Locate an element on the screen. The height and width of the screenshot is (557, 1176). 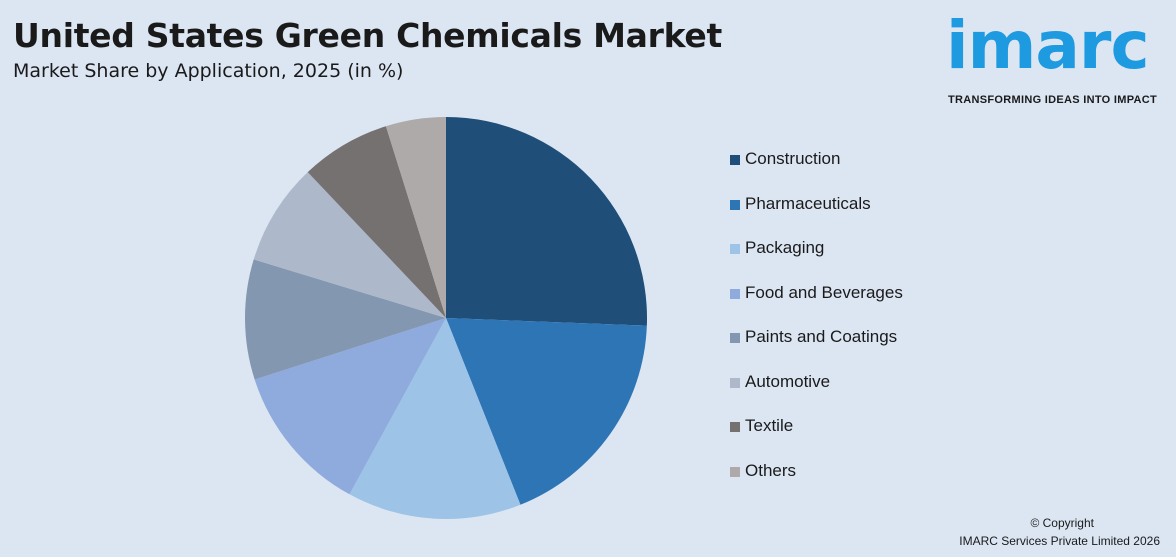
legend-label: Automotive is located at coordinates (788, 381).